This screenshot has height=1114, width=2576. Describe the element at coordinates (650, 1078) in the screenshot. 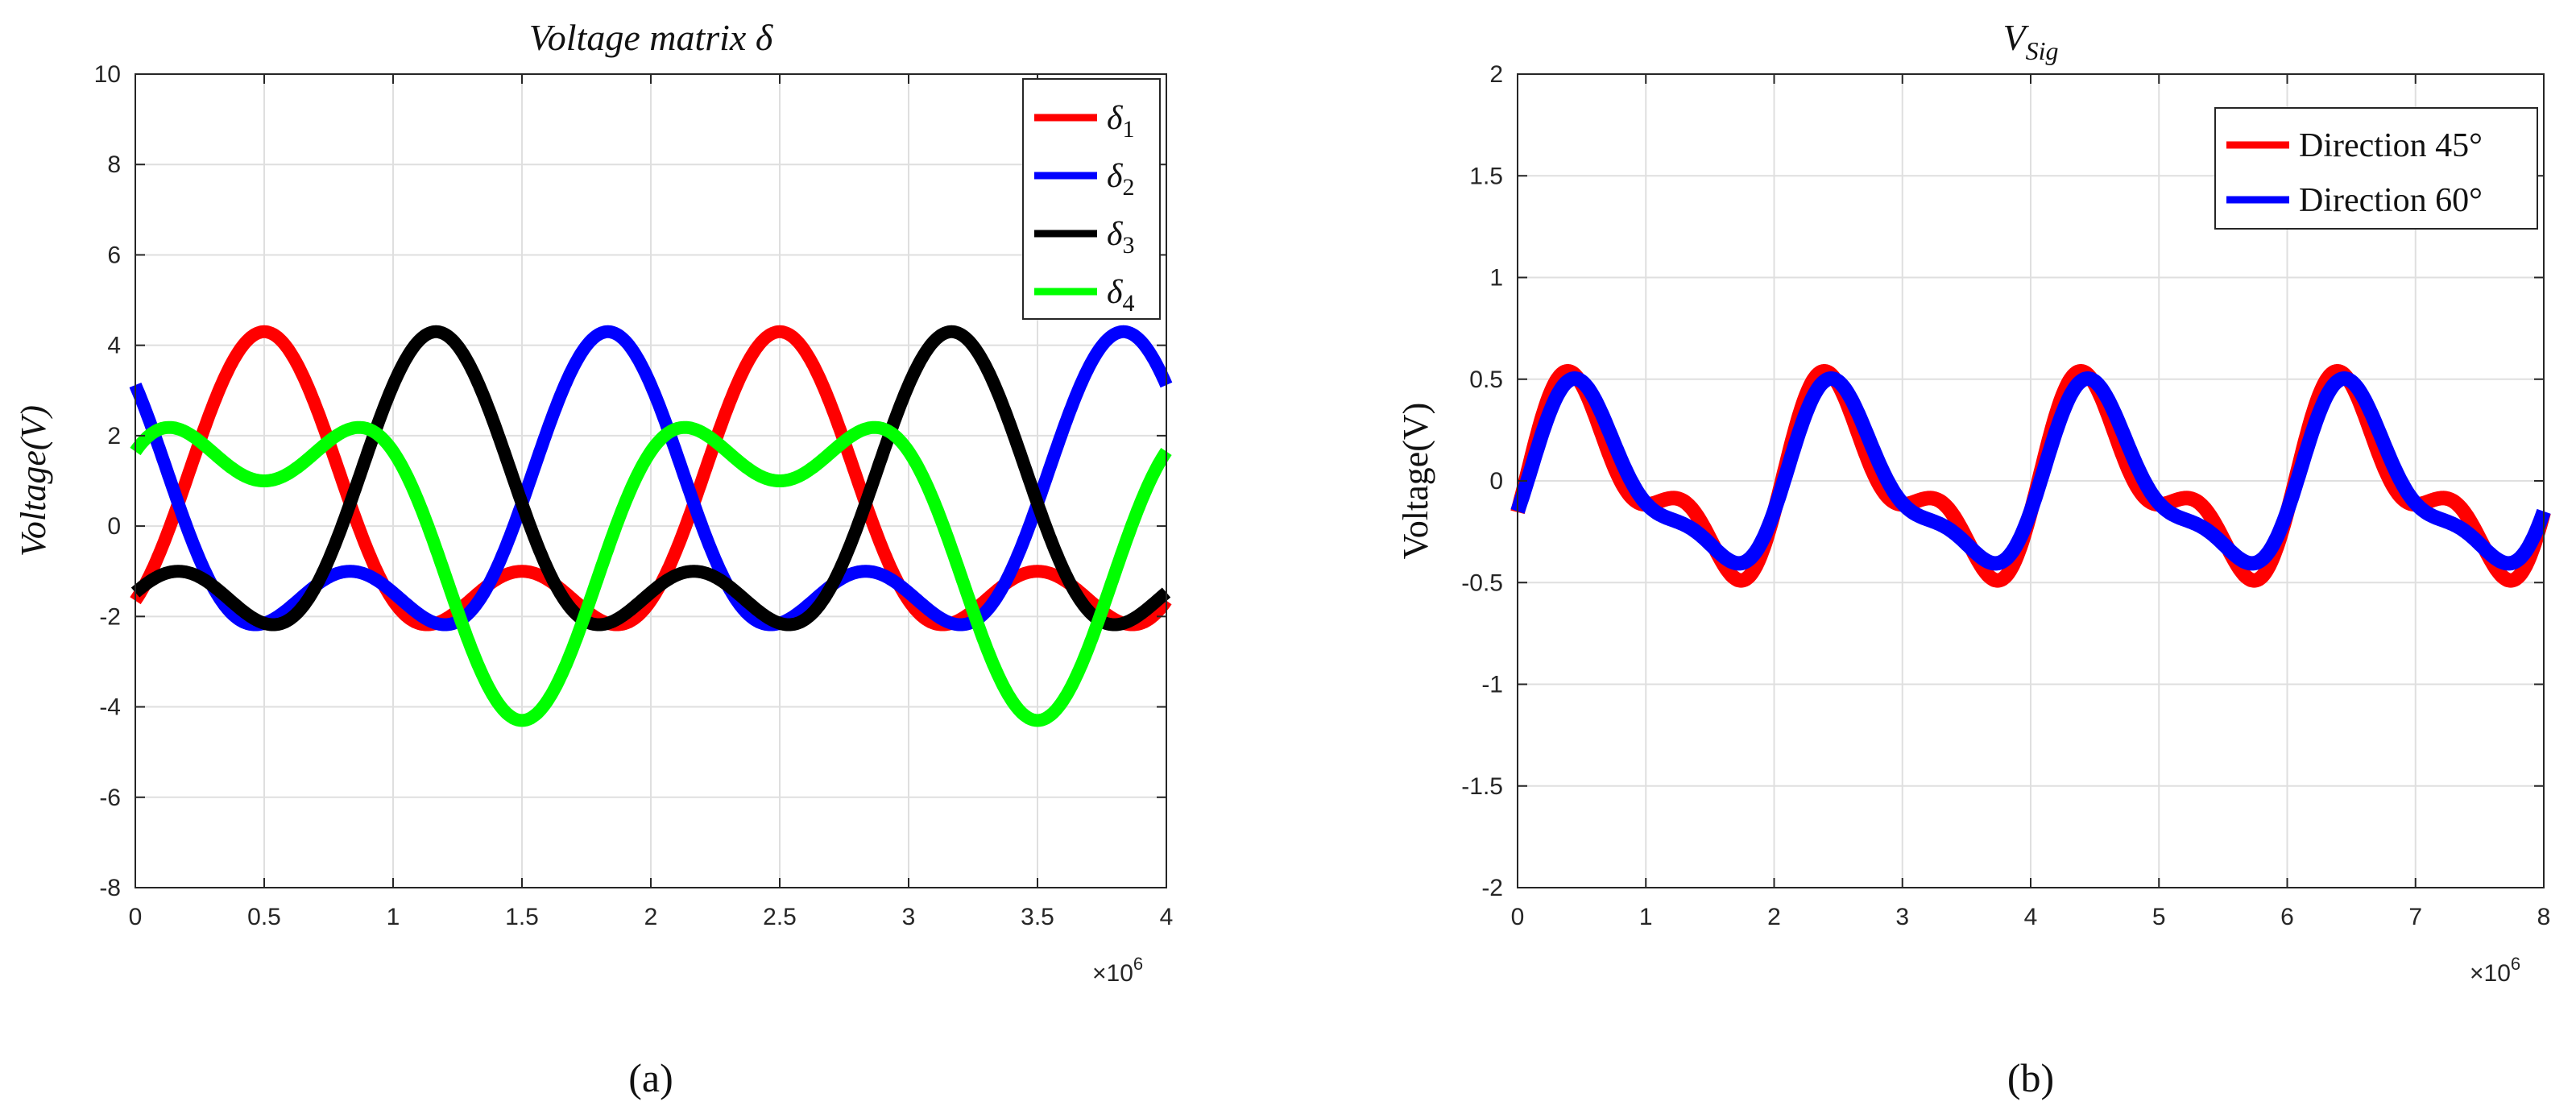

I see `caption-a: (a)` at that location.